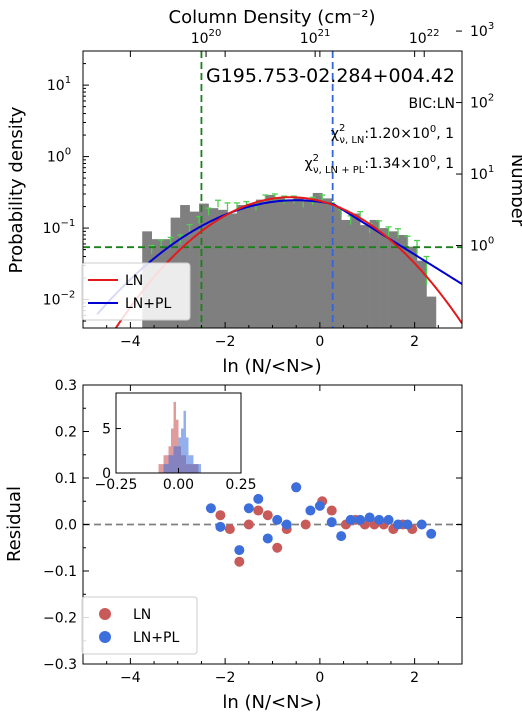 The height and width of the screenshot is (714, 522). Describe the element at coordinates (491, 169) in the screenshot. I see `pdf-right-tick-label-exp: 1` at that location.